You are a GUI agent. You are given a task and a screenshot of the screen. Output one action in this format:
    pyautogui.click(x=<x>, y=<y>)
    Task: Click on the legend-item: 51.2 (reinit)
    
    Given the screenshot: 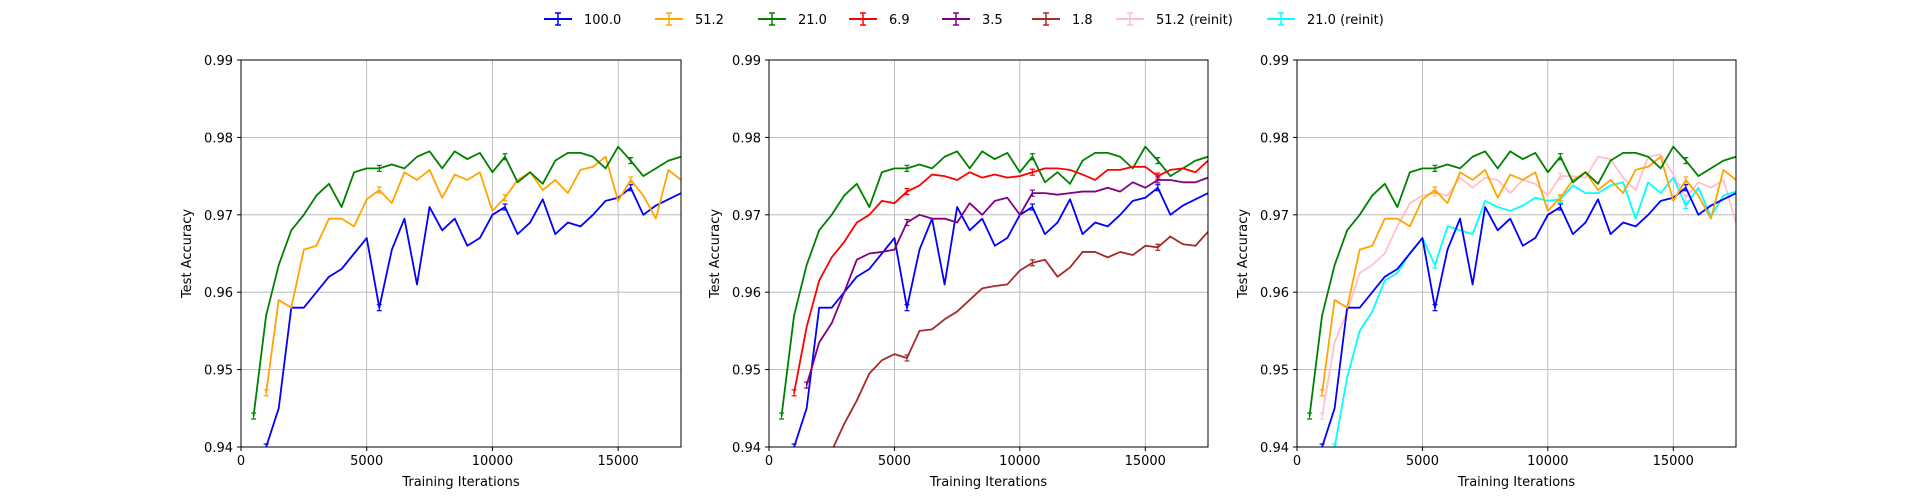 What is the action you would take?
    pyautogui.click(x=1174, y=20)
    